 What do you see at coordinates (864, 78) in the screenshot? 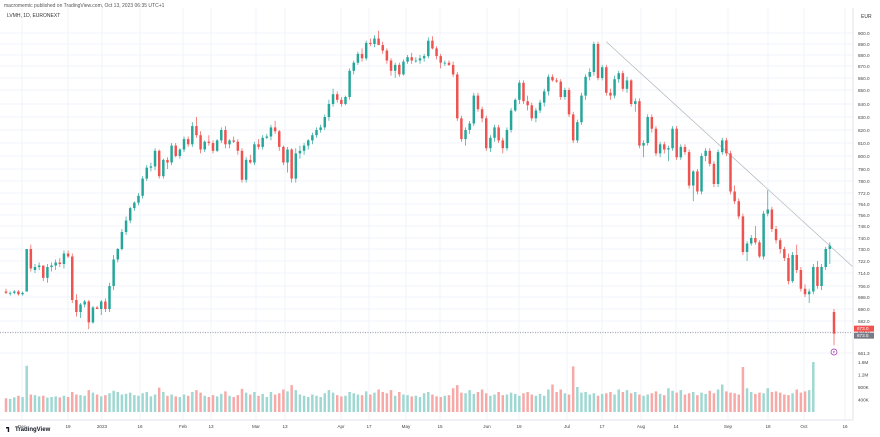
I see `price-tick-label: 860.0` at bounding box center [864, 78].